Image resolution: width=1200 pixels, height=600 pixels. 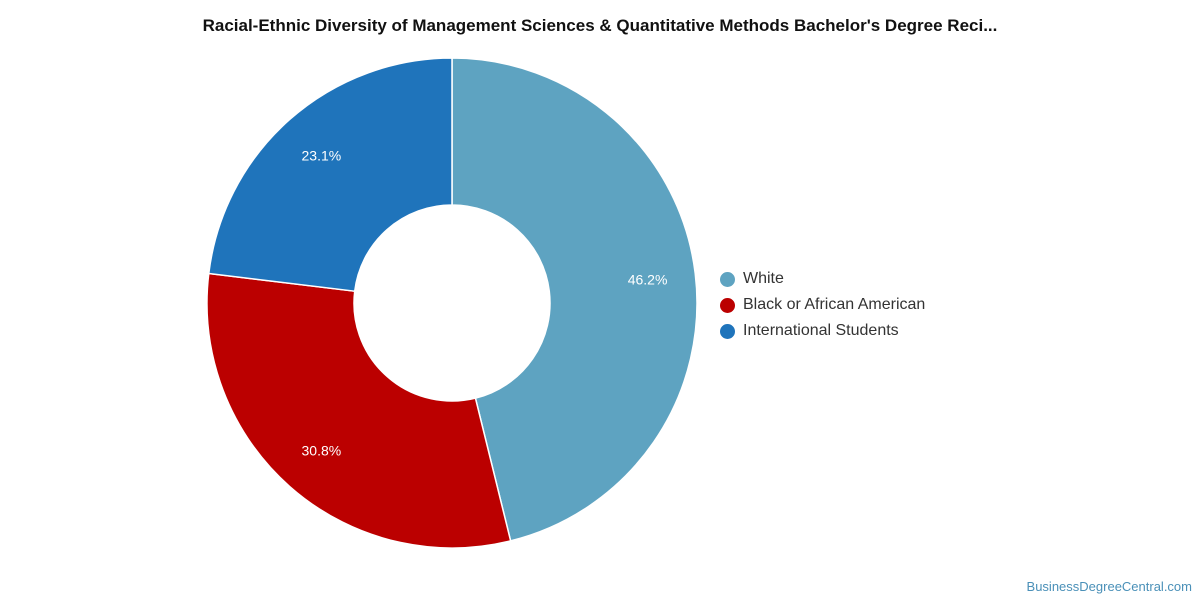 What do you see at coordinates (834, 304) in the screenshot?
I see `legend-label-black-or-african-american: Black or African American` at bounding box center [834, 304].